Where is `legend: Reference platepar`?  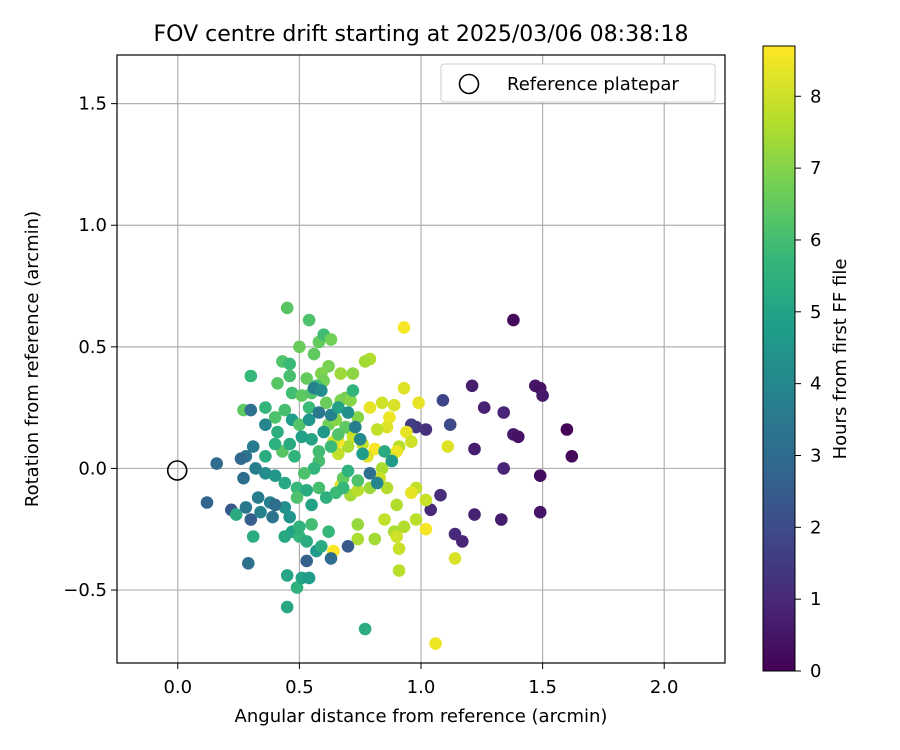
legend: Reference platepar is located at coordinates (578, 83).